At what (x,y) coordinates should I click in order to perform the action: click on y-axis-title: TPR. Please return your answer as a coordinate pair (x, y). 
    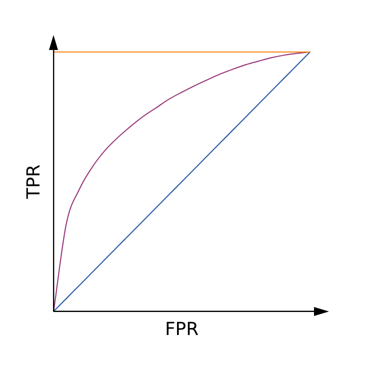
    Looking at the image, I should click on (33, 182).